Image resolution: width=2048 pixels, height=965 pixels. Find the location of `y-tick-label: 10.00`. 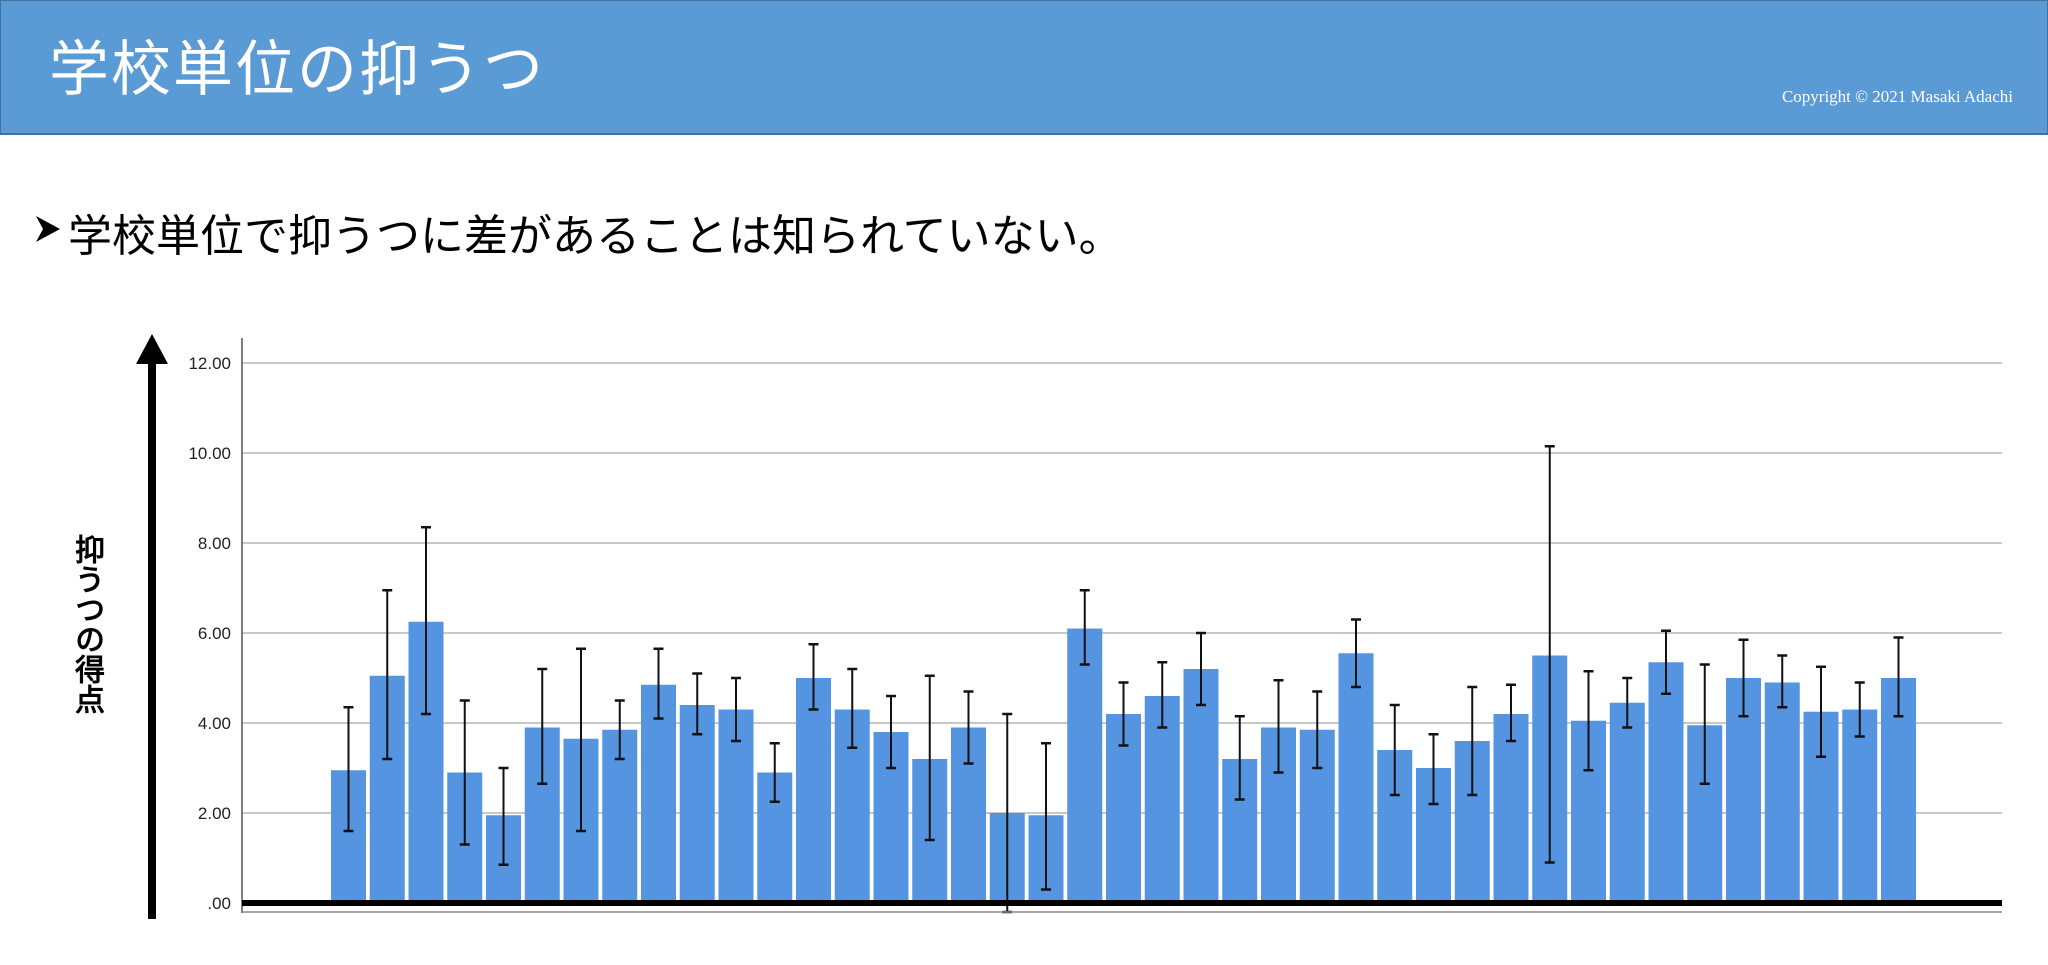

y-tick-label: 10.00 is located at coordinates (209, 453).